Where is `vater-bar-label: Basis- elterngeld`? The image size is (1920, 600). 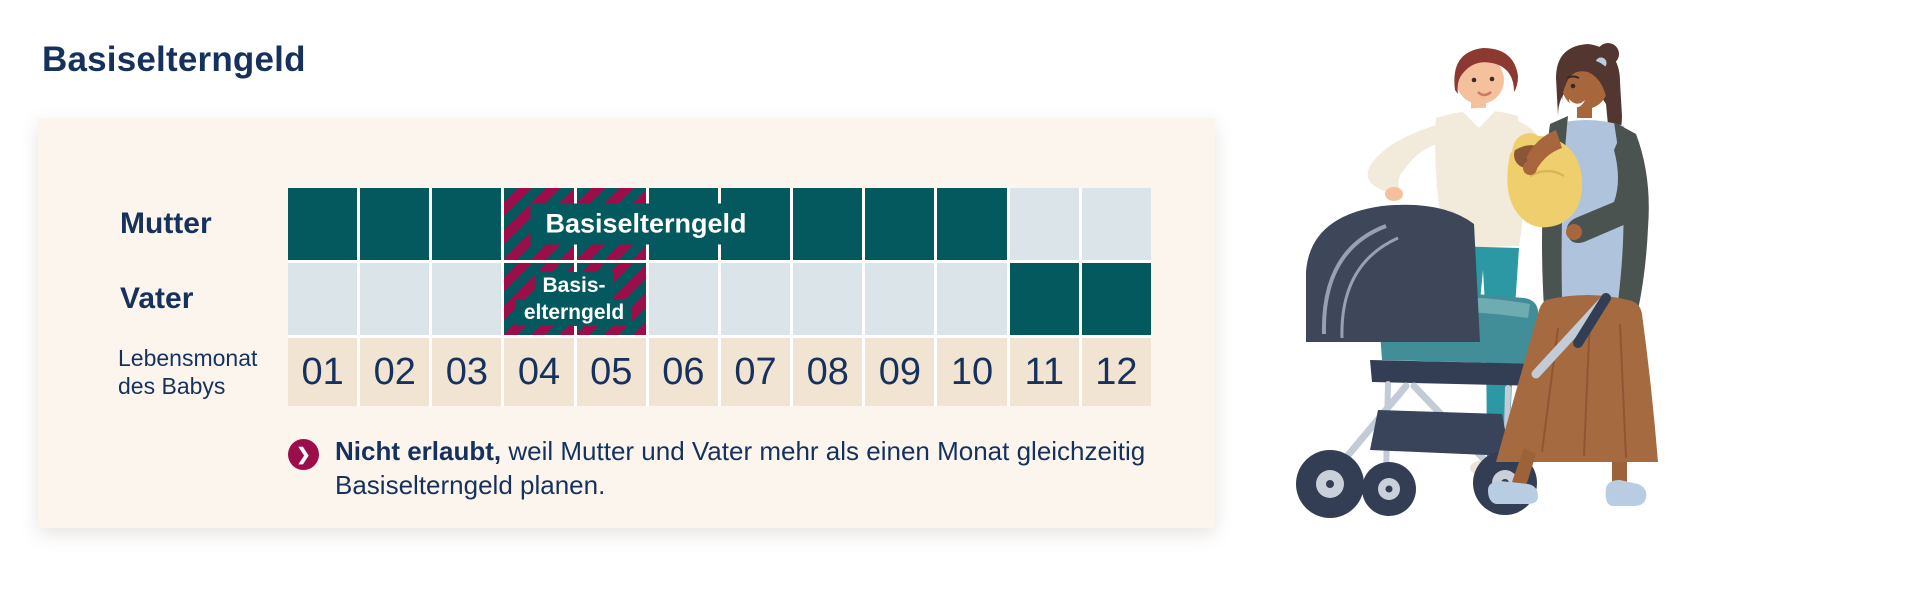 vater-bar-label: Basis- elterngeld is located at coordinates (574, 299).